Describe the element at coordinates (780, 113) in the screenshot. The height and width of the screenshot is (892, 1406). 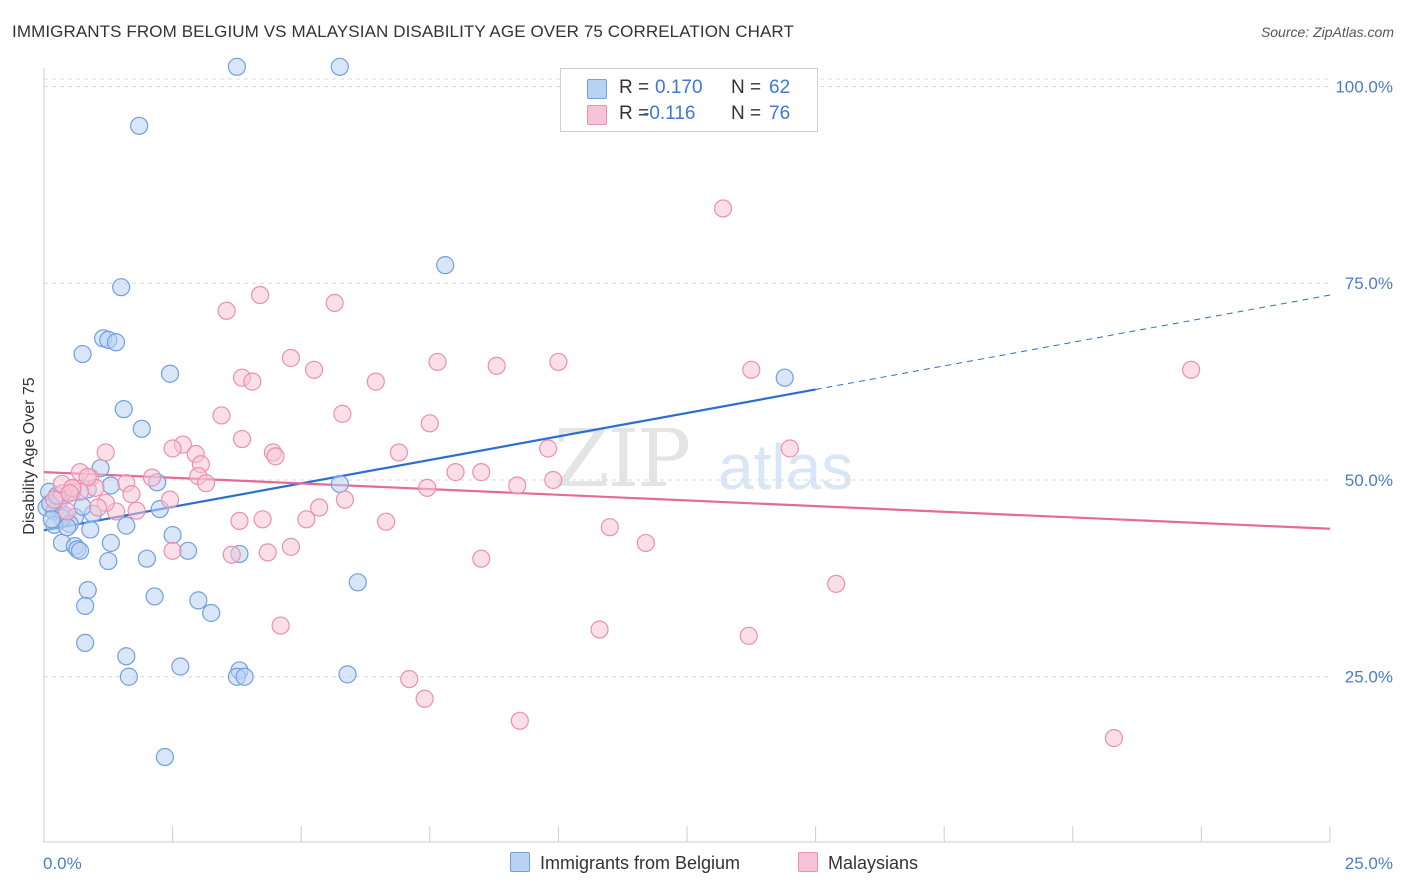
I see `legend-n-value: 76` at that location.